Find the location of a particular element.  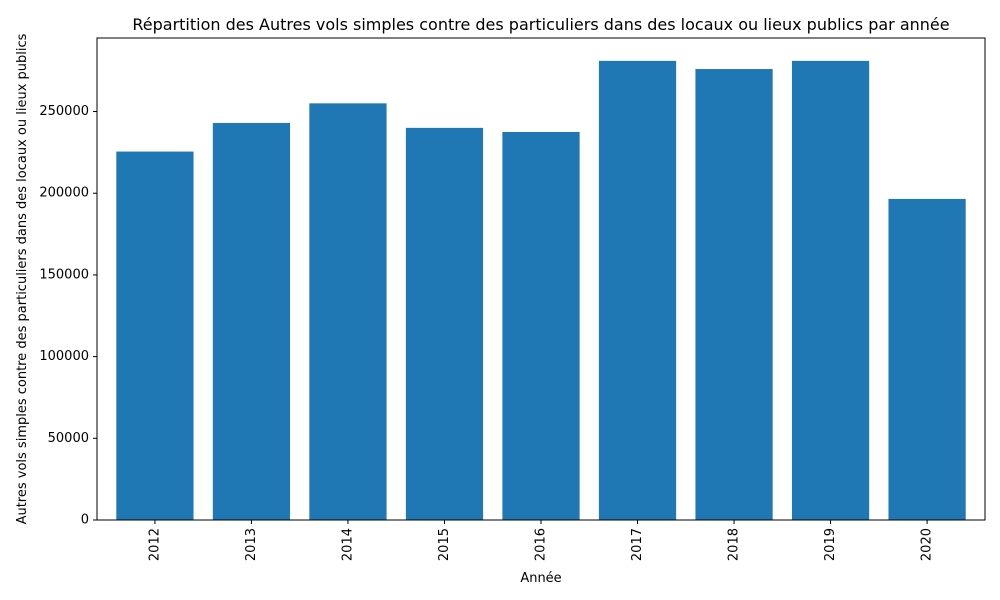

x-tick-label: 2020 is located at coordinates (927, 544).